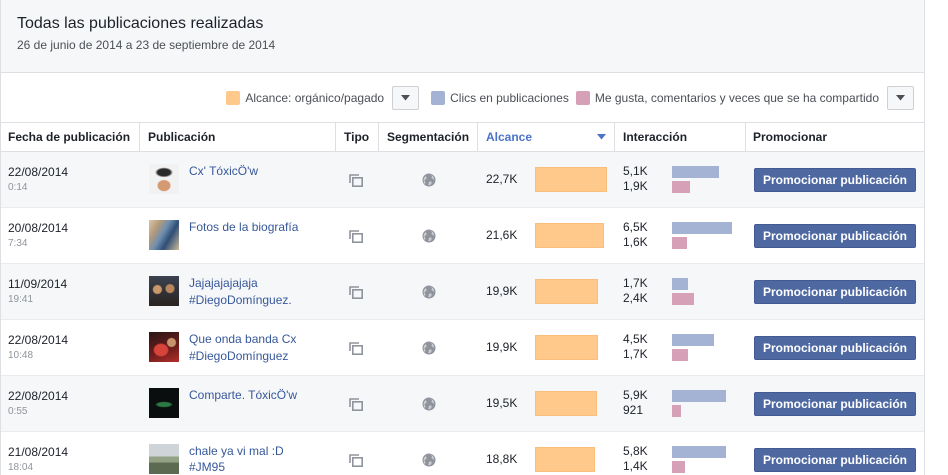 This screenshot has height=475, width=948. I want to click on column-header-reach-label: Alcance, so click(509, 137).